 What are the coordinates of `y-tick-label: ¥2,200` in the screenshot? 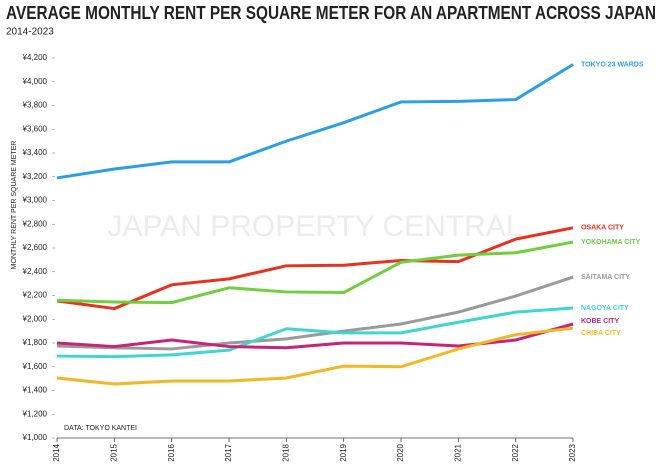 It's located at (35, 295).